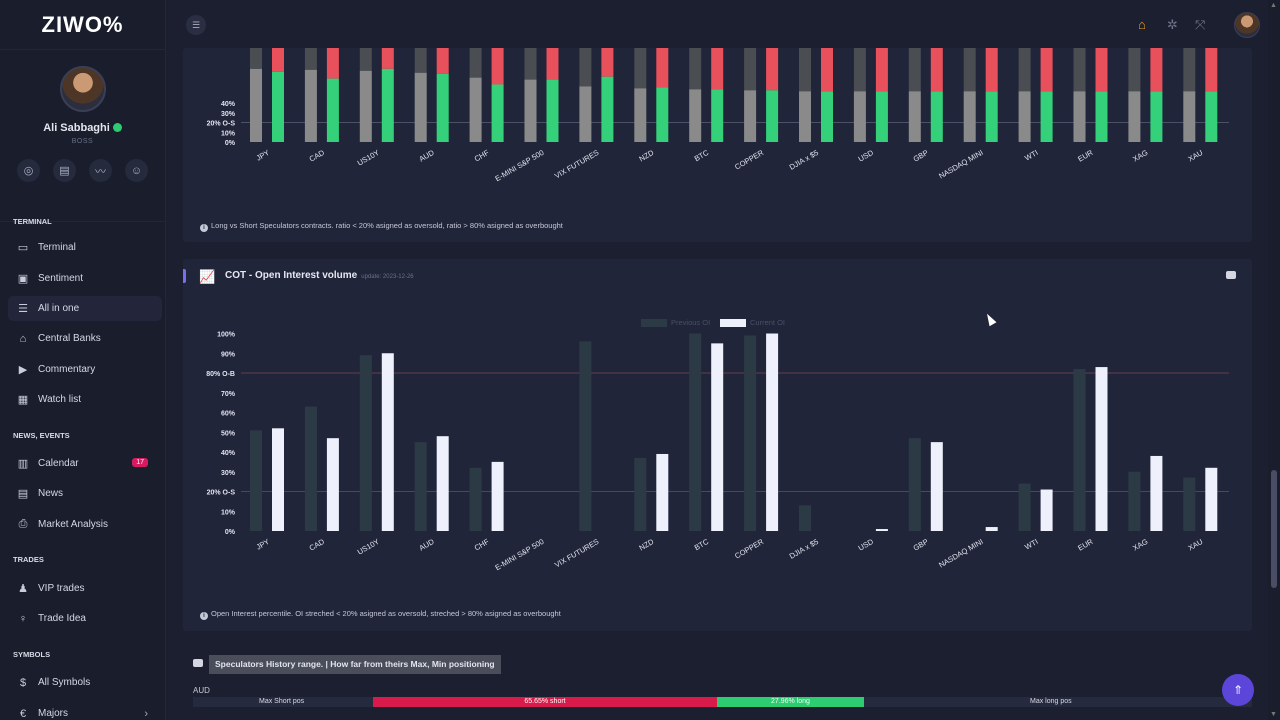 This screenshot has height=720, width=1280. What do you see at coordinates (228, 512) in the screenshot?
I see `y-tick-label: 10%` at bounding box center [228, 512].